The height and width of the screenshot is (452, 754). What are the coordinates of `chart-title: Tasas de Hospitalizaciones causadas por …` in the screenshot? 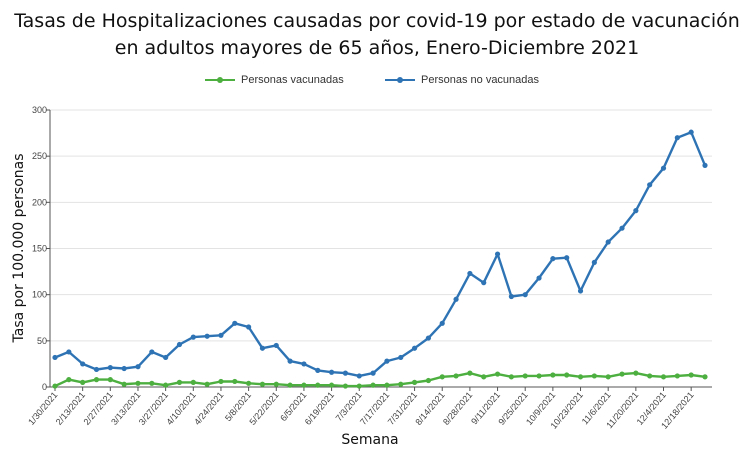 It's located at (377, 35).